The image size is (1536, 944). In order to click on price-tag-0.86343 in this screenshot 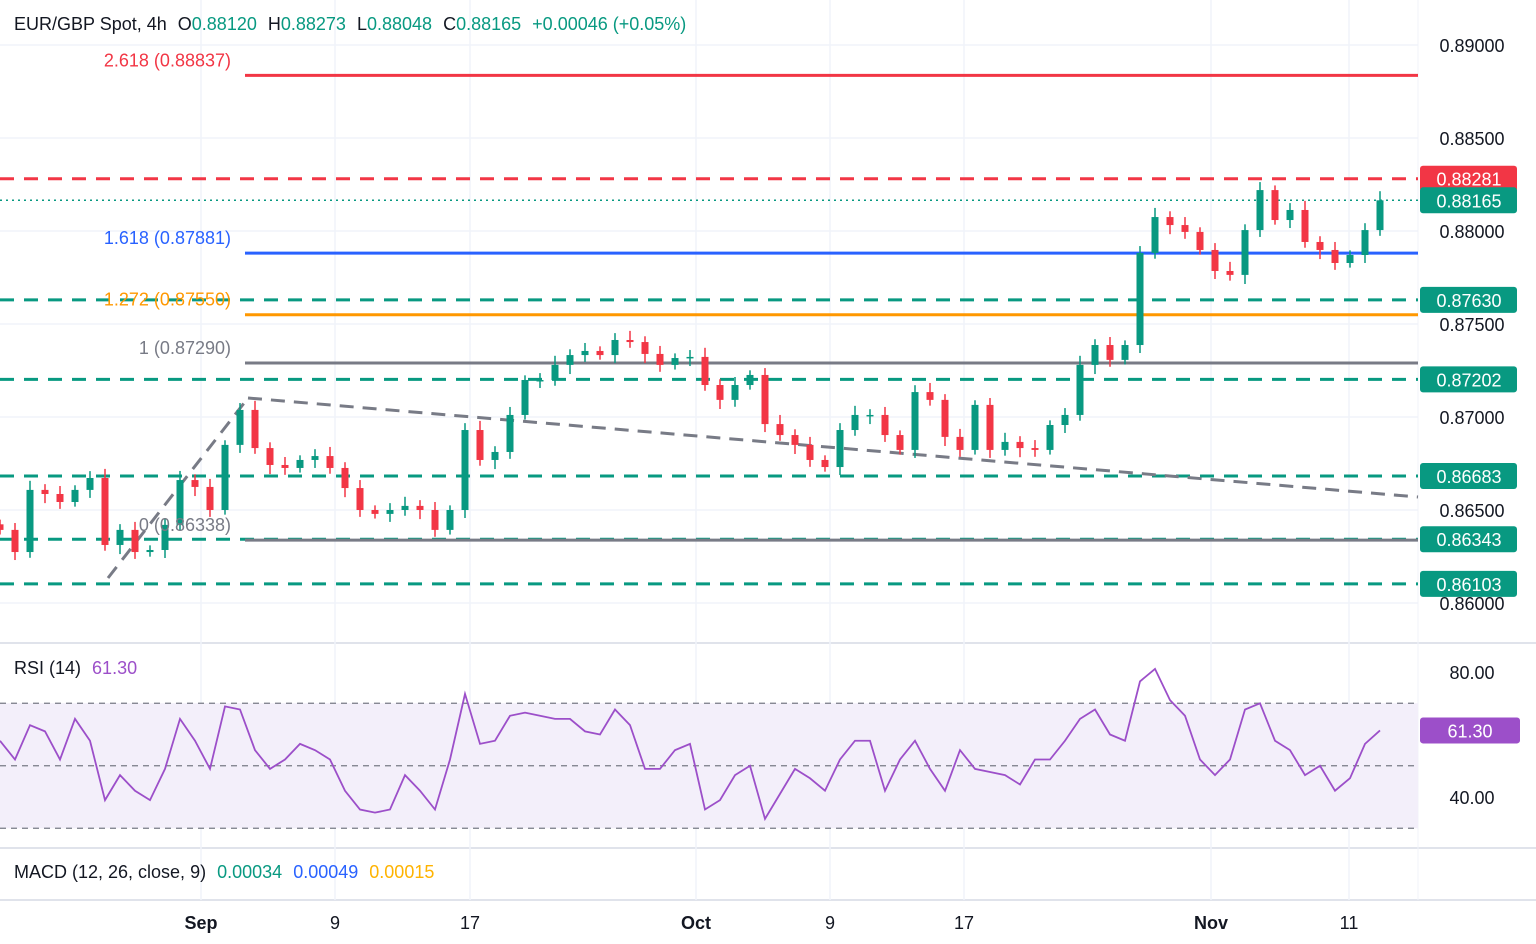, I will do `click(1468, 539)`.